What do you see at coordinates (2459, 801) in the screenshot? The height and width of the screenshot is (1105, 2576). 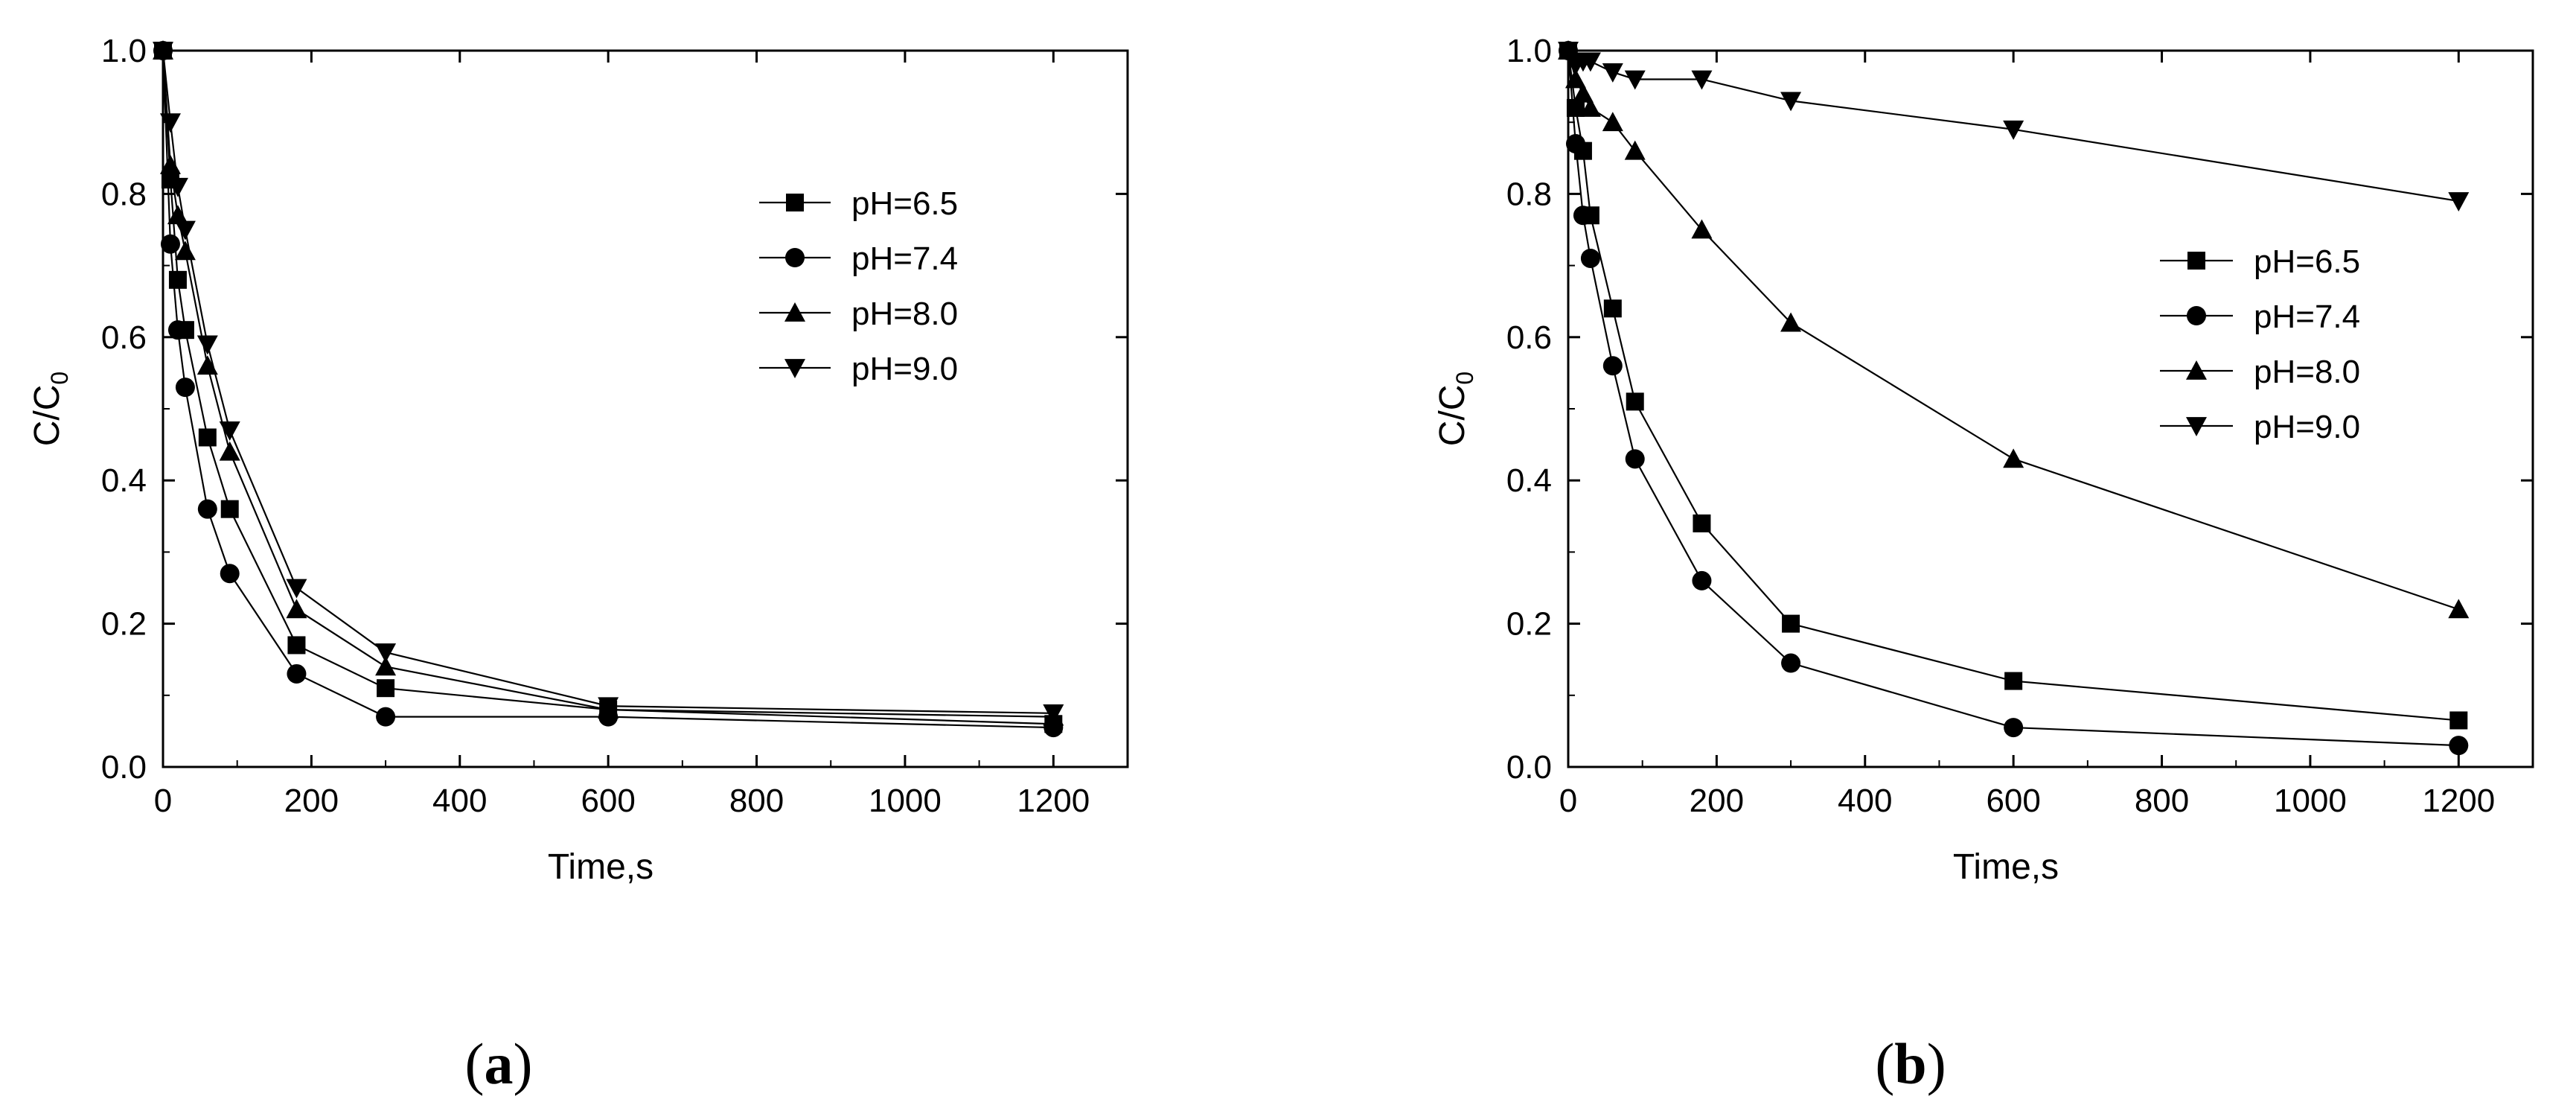 I see `x-tick-label: 1200` at bounding box center [2459, 801].